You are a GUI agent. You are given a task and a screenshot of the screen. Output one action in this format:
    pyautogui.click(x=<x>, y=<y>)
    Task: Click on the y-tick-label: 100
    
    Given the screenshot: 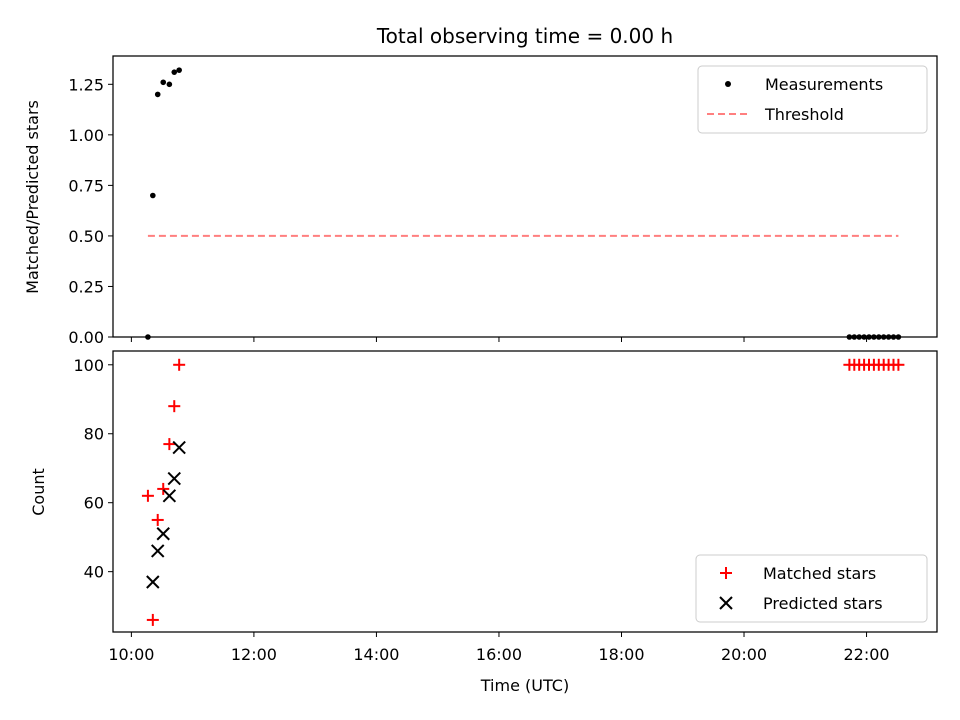 What is the action you would take?
    pyautogui.click(x=88, y=365)
    